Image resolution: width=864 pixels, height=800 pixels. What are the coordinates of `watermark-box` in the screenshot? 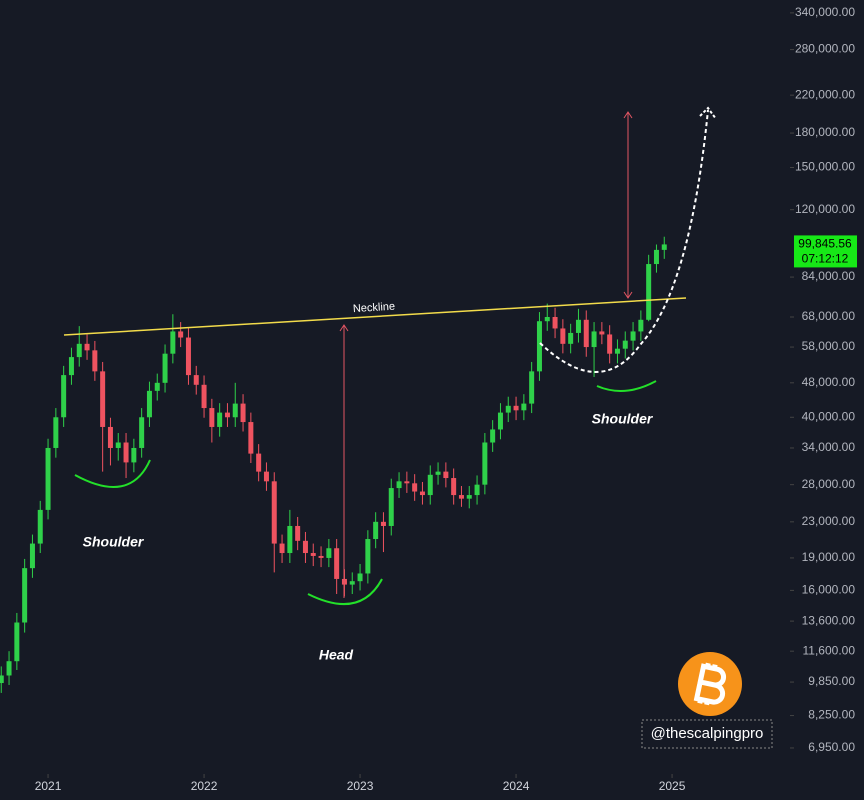 It's located at (707, 734).